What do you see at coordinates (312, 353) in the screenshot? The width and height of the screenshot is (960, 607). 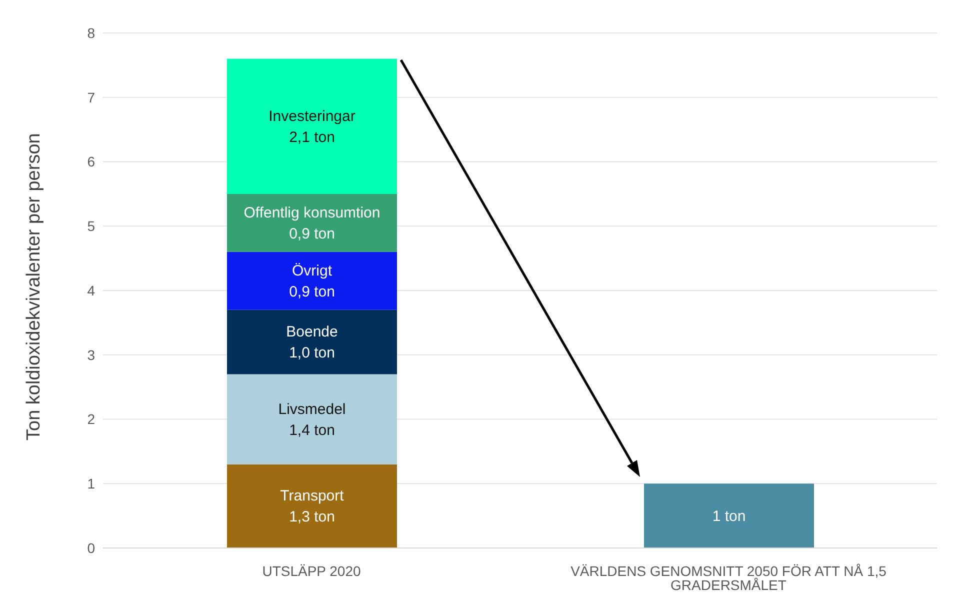 I see `data-label: 1,0 ton` at bounding box center [312, 353].